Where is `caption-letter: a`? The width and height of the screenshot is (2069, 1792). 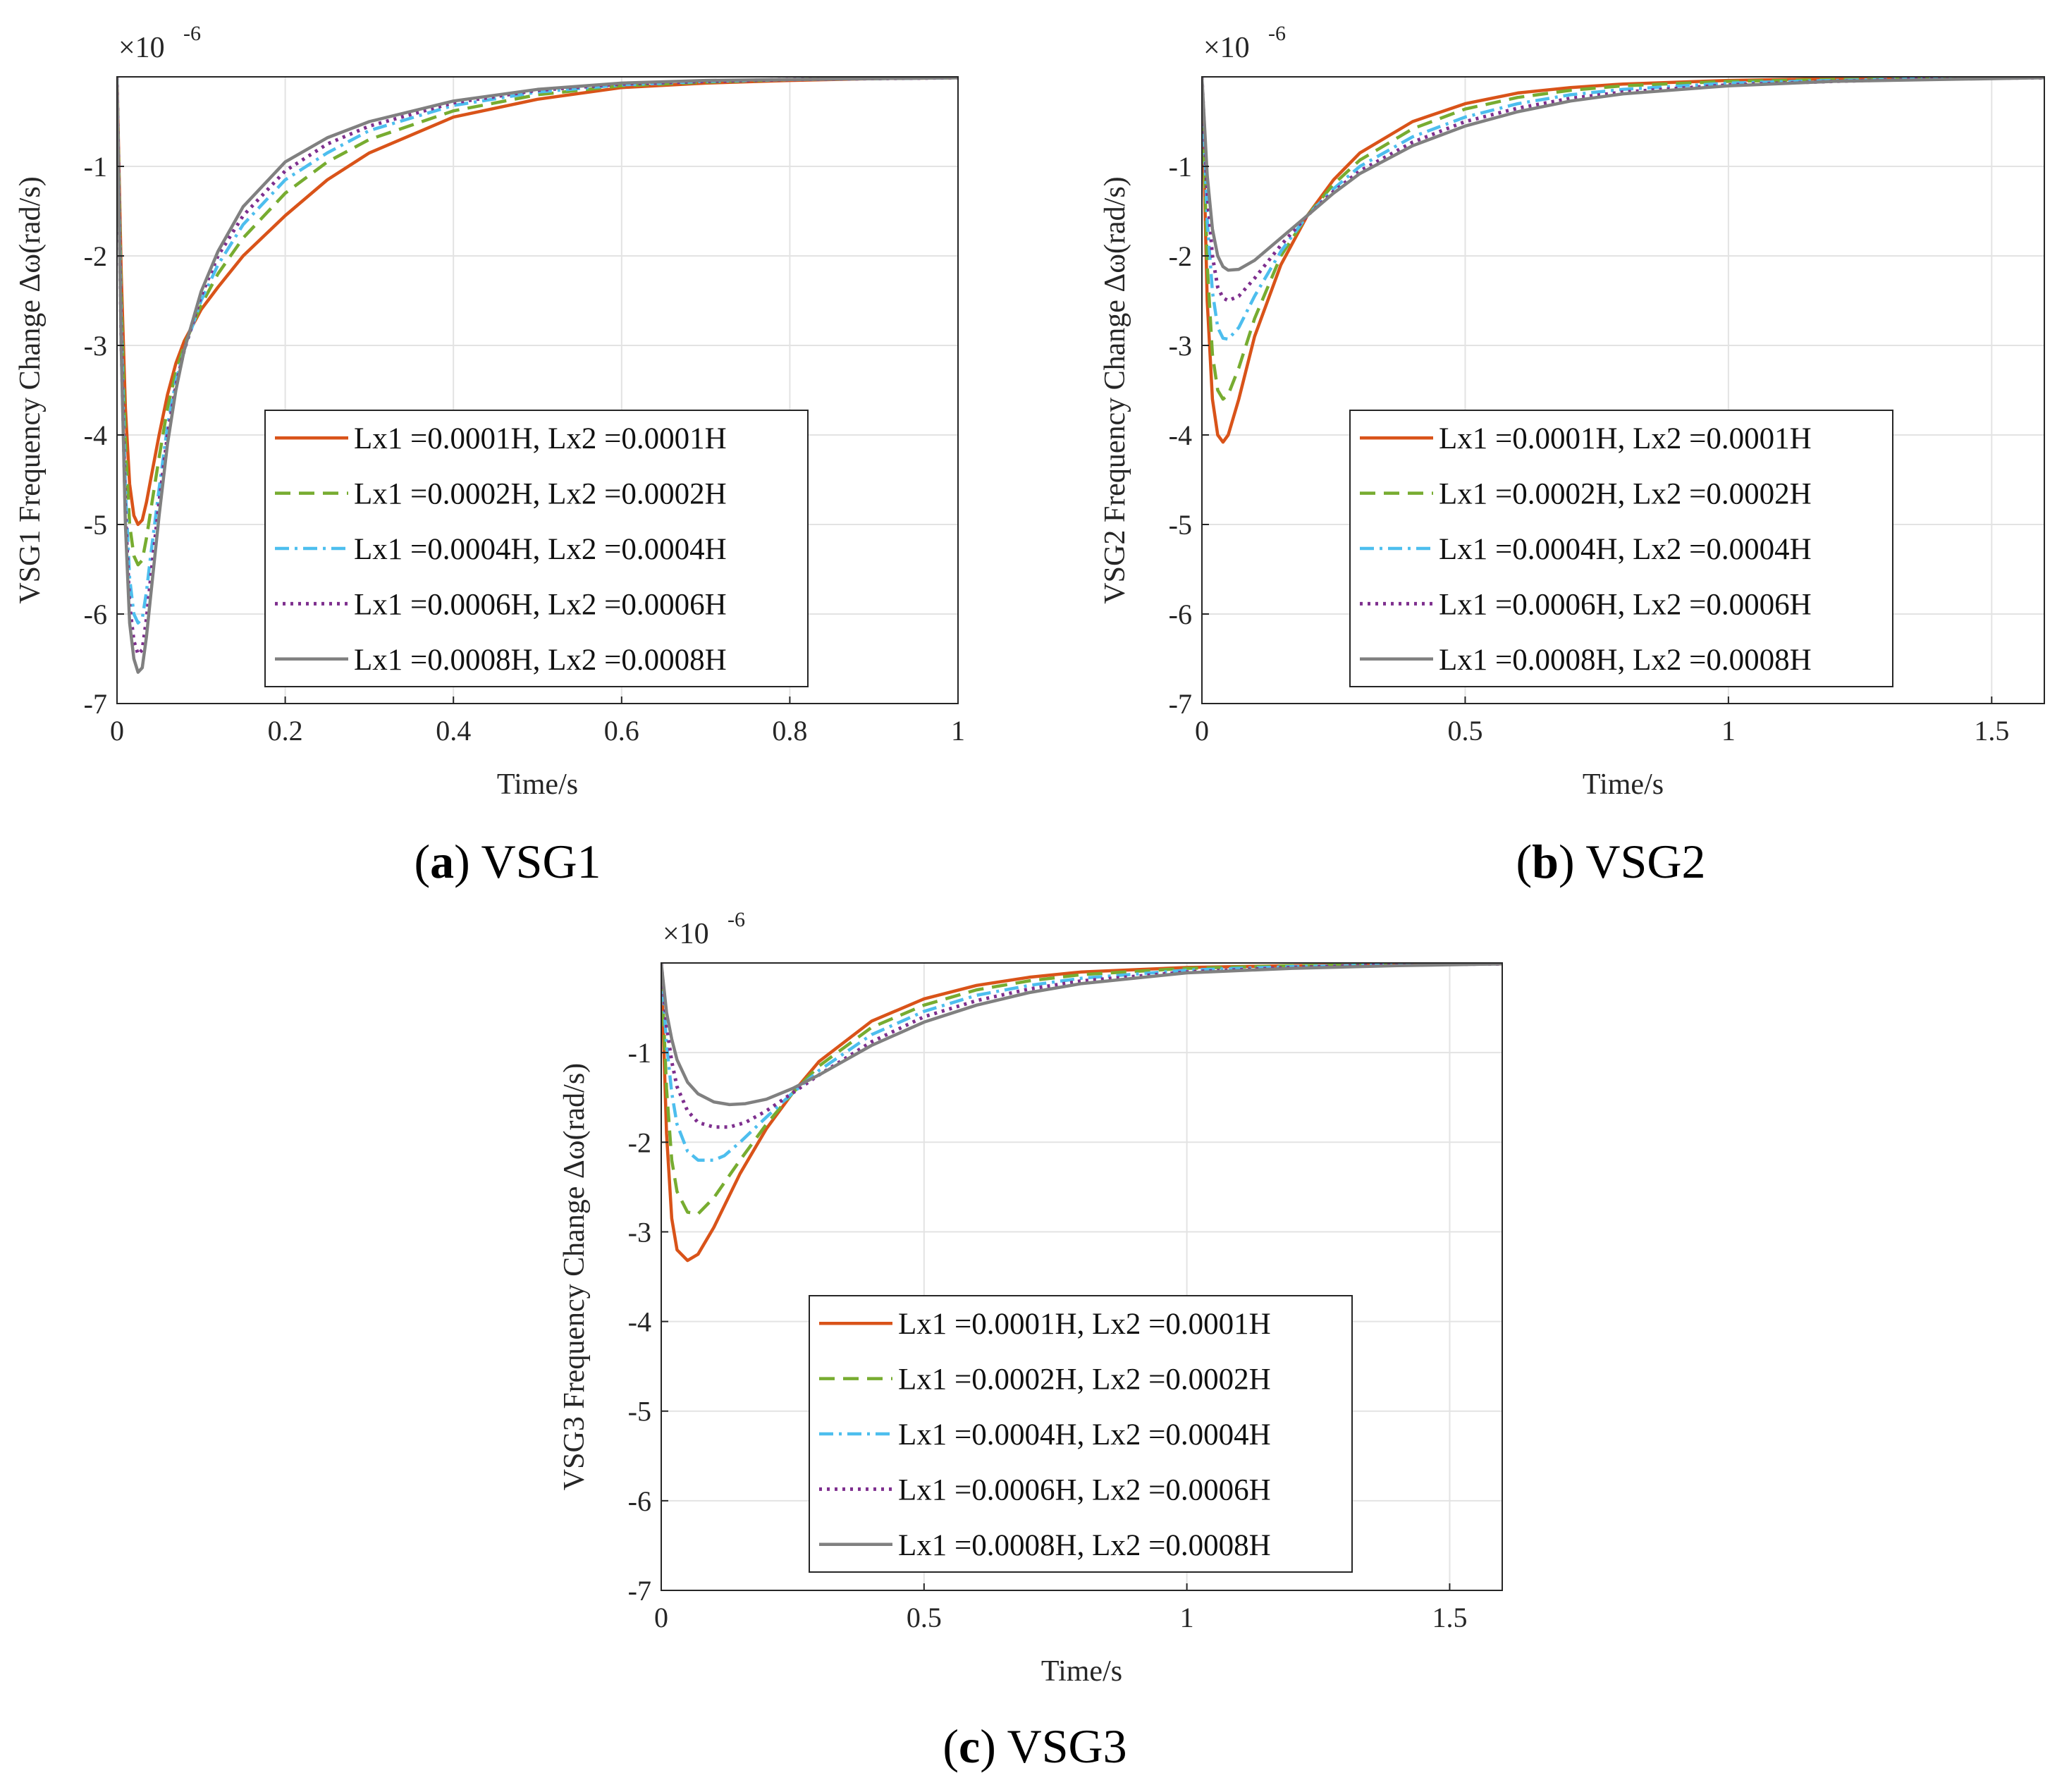 caption-letter: a is located at coordinates (442, 862).